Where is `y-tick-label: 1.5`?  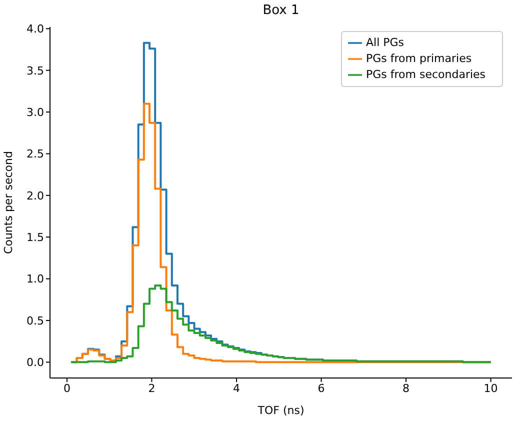
y-tick-label: 1.5 is located at coordinates (35, 237).